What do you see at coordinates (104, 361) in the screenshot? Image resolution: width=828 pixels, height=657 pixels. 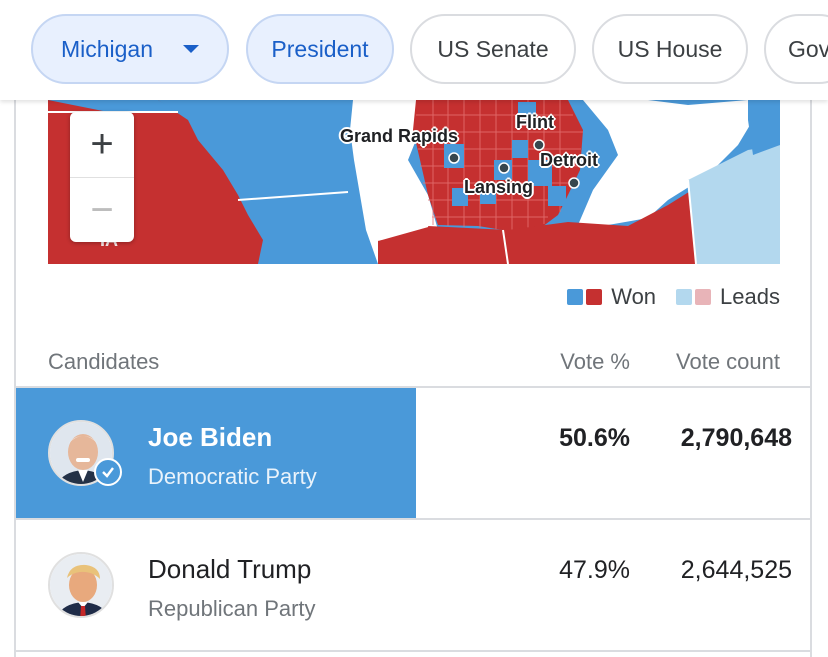 I see `header-candidates: Candidates` at bounding box center [104, 361].